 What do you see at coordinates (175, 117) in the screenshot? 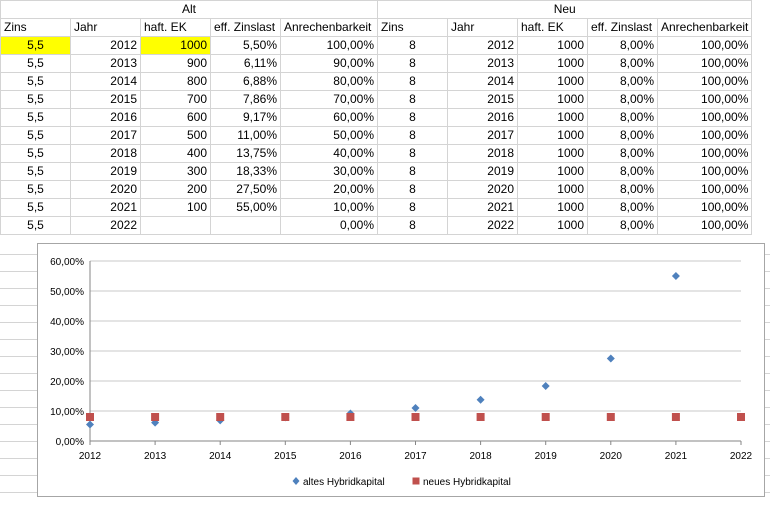
I see `table-cell: 600` at bounding box center [175, 117].